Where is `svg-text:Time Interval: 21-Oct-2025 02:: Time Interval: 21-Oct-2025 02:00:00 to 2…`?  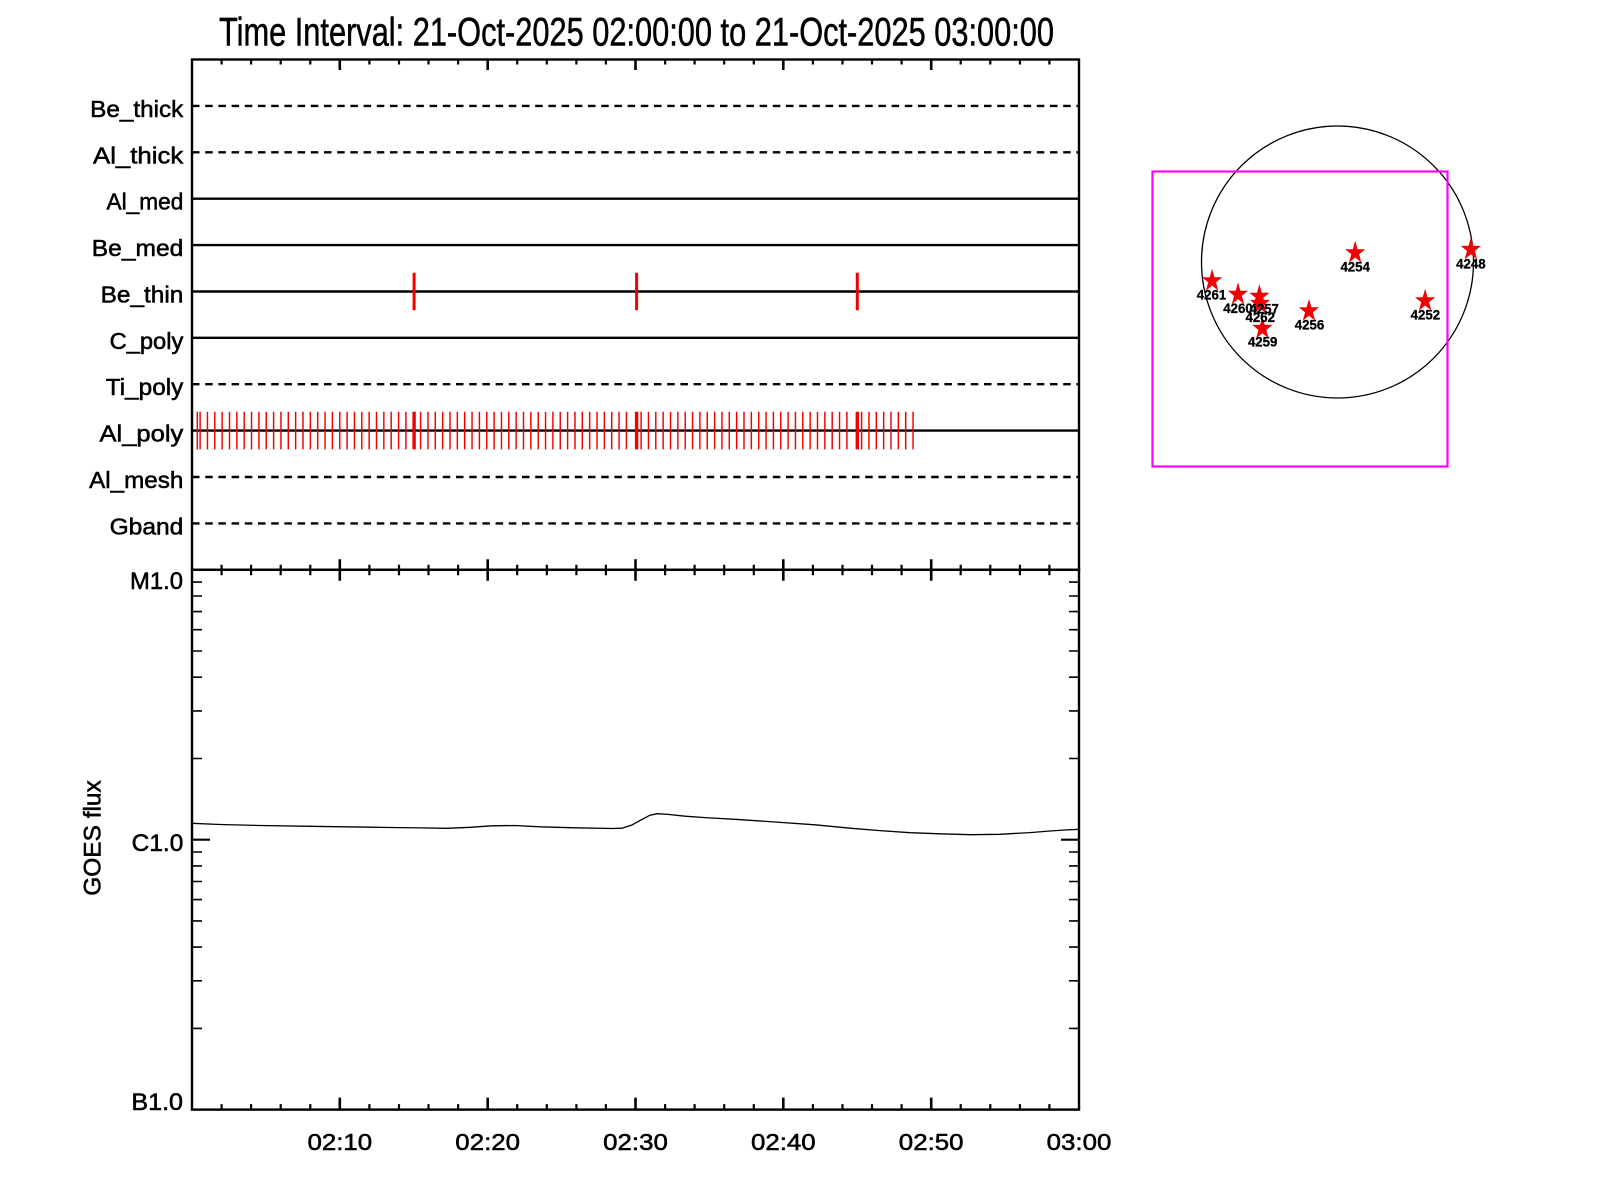 svg-text:Time Interval: 21-Oct-2025 02:: Time Interval: 21-Oct-2025 02:00:00 to 2… is located at coordinates (636, 33).